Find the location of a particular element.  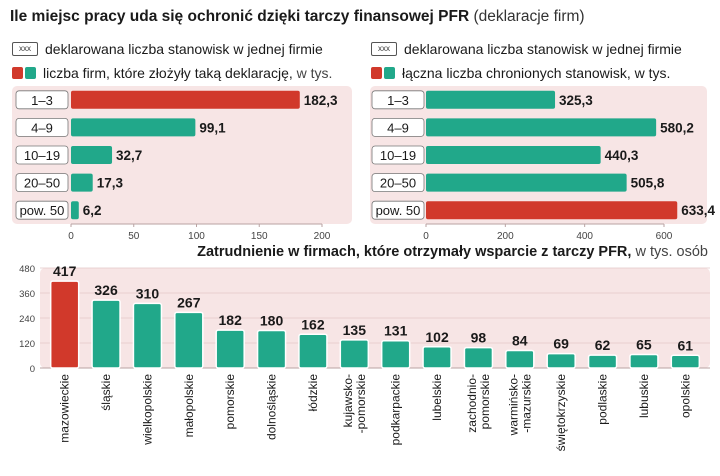

right-chart-value-label: 505,8 is located at coordinates (648, 183).